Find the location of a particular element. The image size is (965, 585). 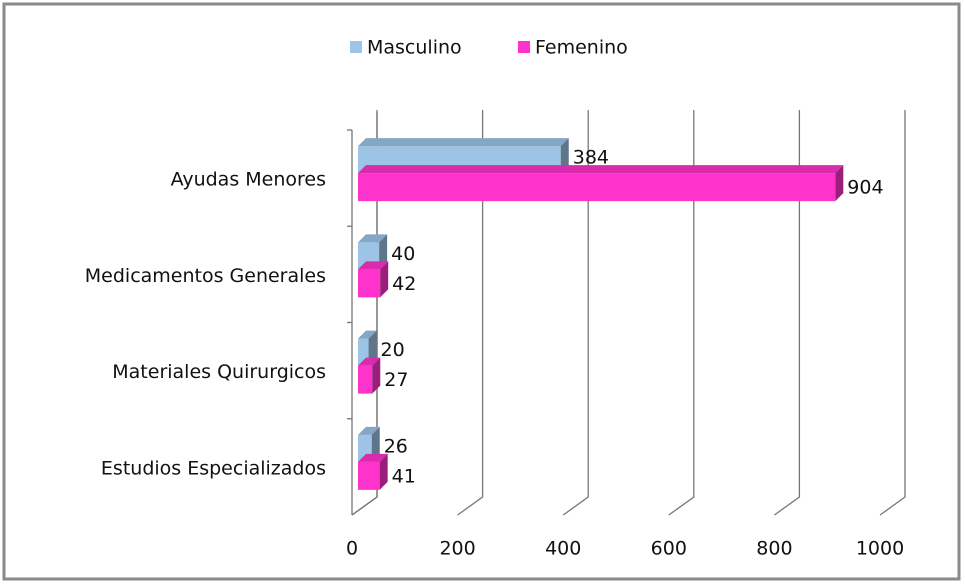

value-label: 904 is located at coordinates (865, 188).